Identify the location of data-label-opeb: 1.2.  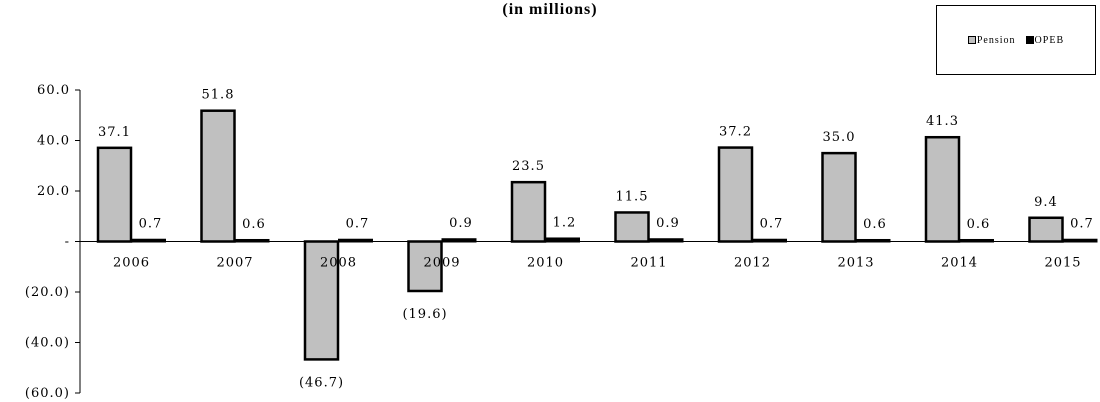
(565, 222).